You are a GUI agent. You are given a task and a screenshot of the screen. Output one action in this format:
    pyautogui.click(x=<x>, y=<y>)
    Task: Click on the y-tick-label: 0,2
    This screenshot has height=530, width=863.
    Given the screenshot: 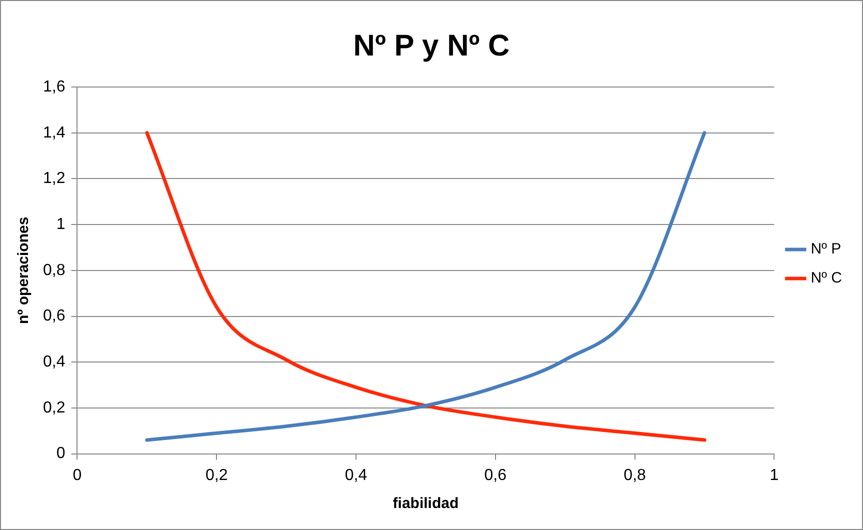 What is the action you would take?
    pyautogui.click(x=54, y=407)
    